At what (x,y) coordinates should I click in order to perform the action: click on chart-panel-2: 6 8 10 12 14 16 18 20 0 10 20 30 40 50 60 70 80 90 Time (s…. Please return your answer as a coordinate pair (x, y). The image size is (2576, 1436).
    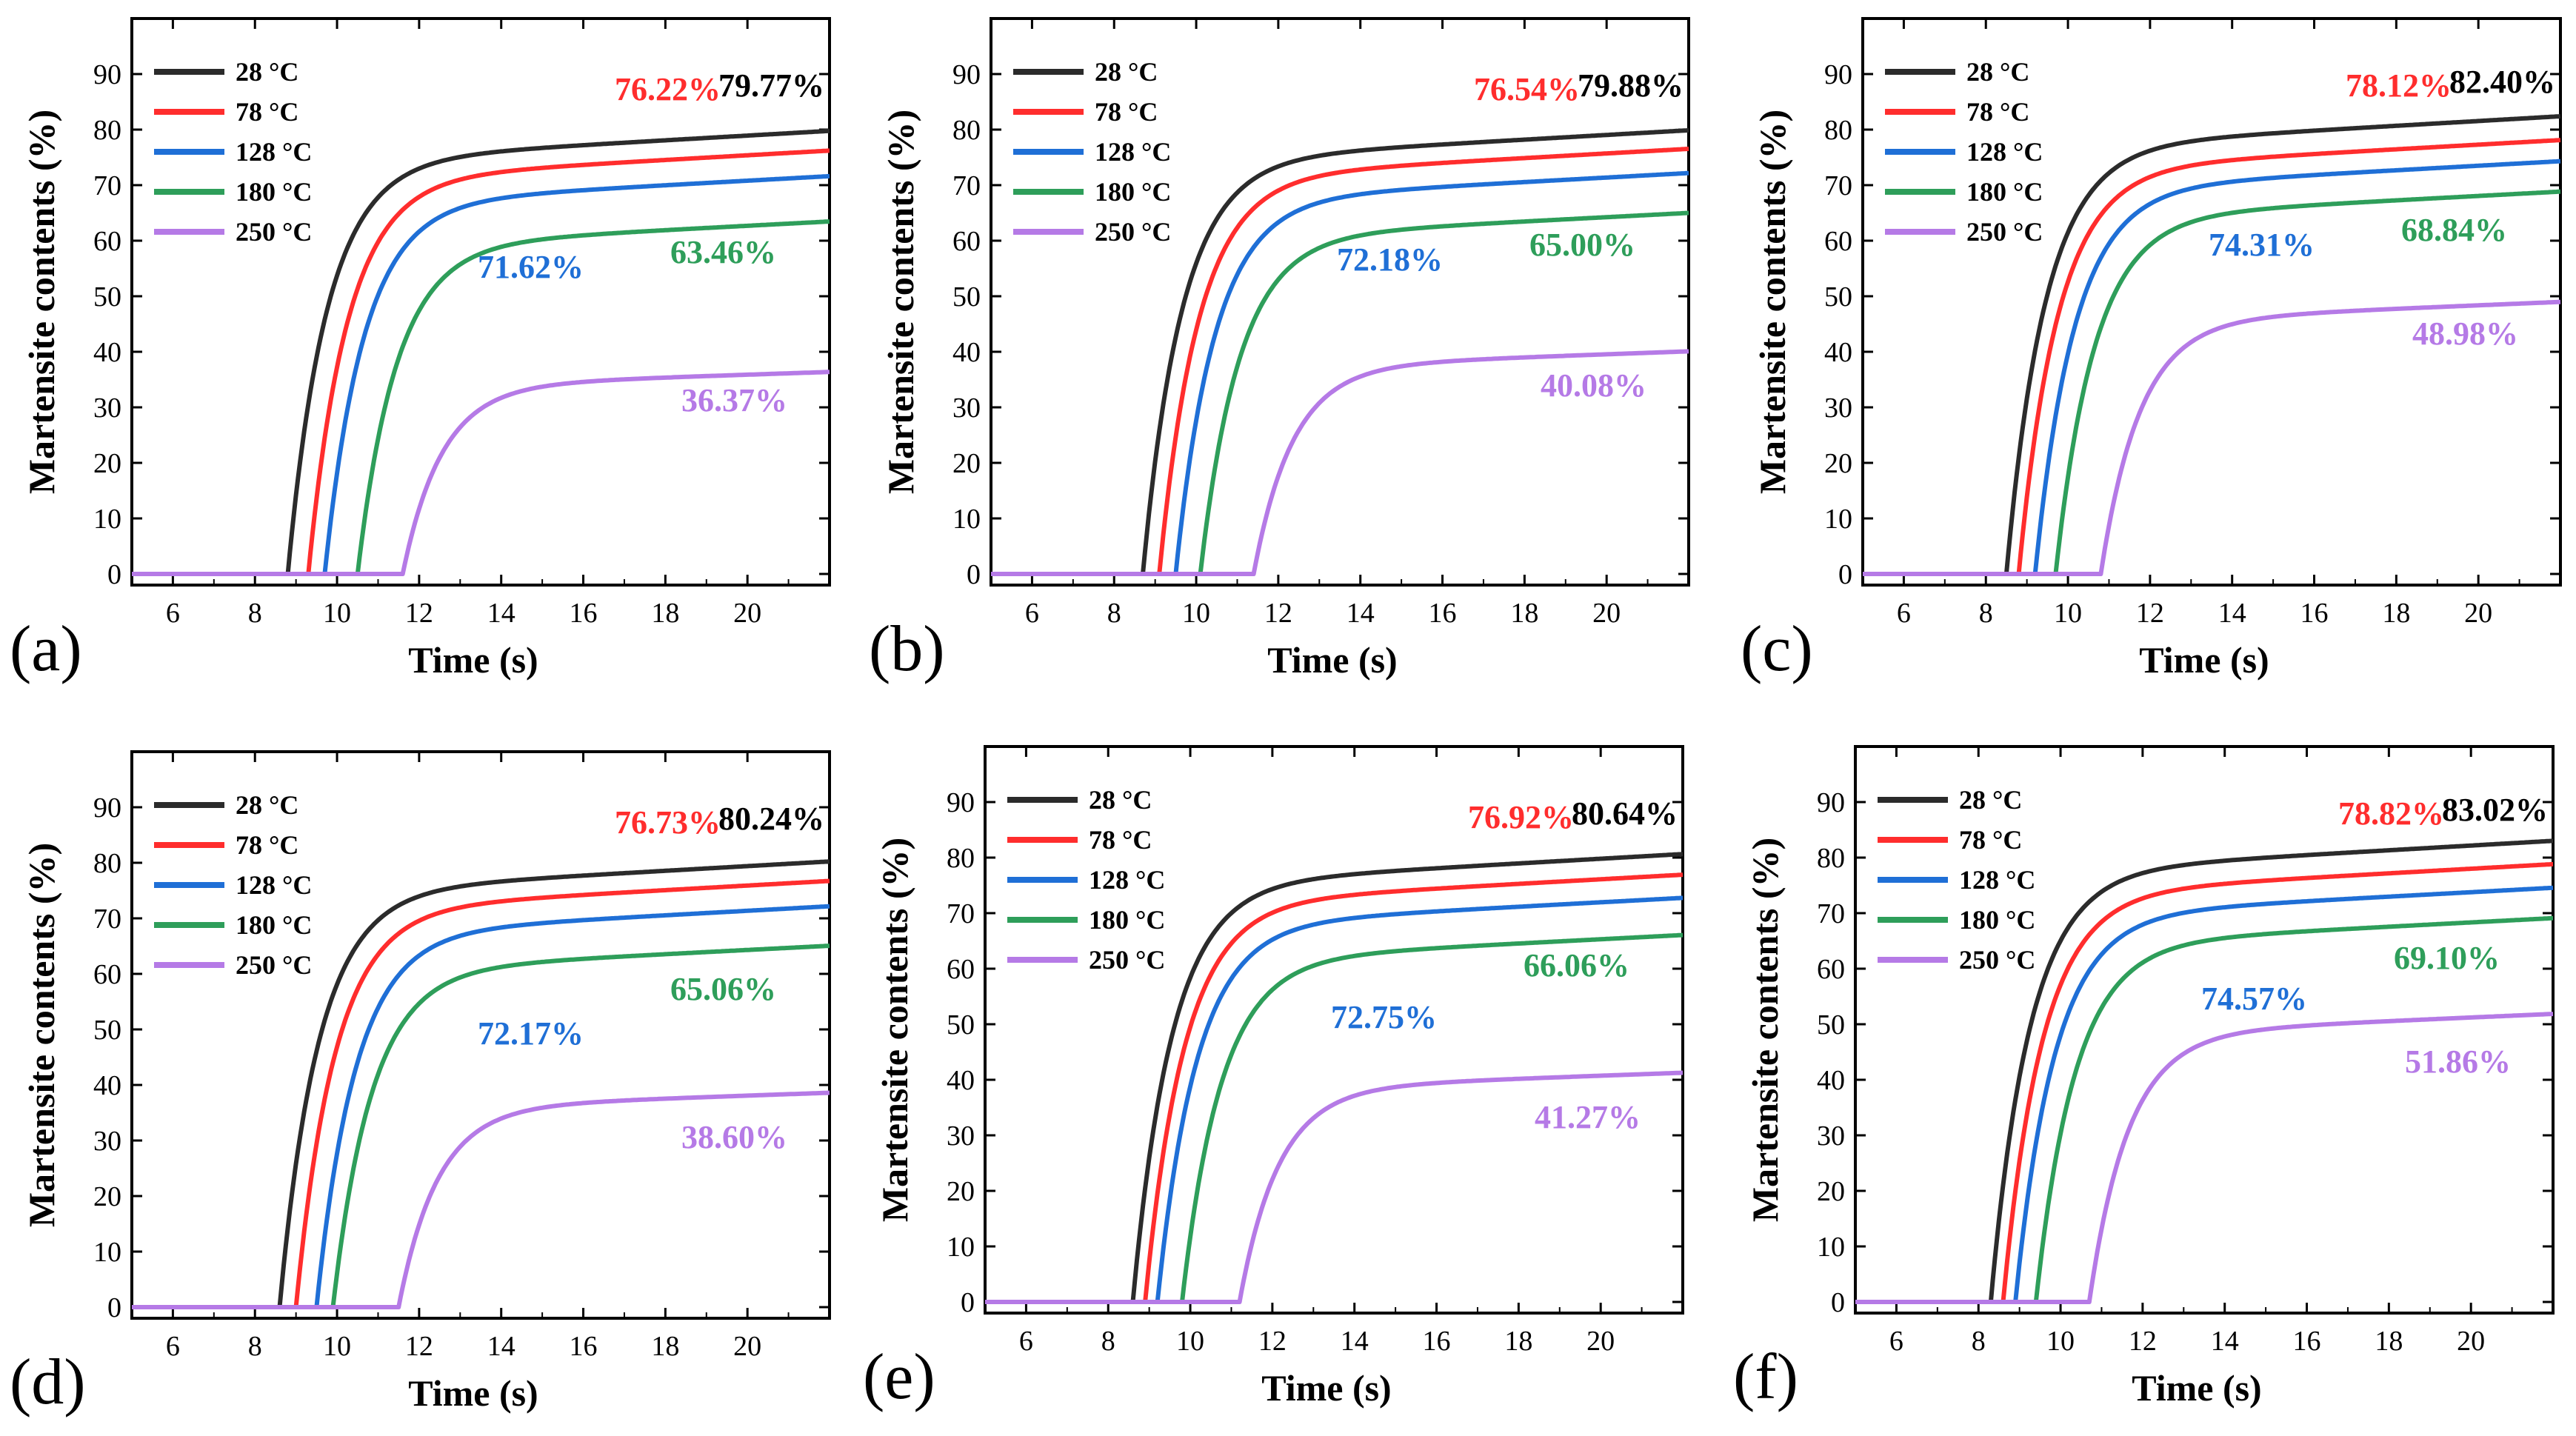
    Looking at the image, I should click on (1279, 351).